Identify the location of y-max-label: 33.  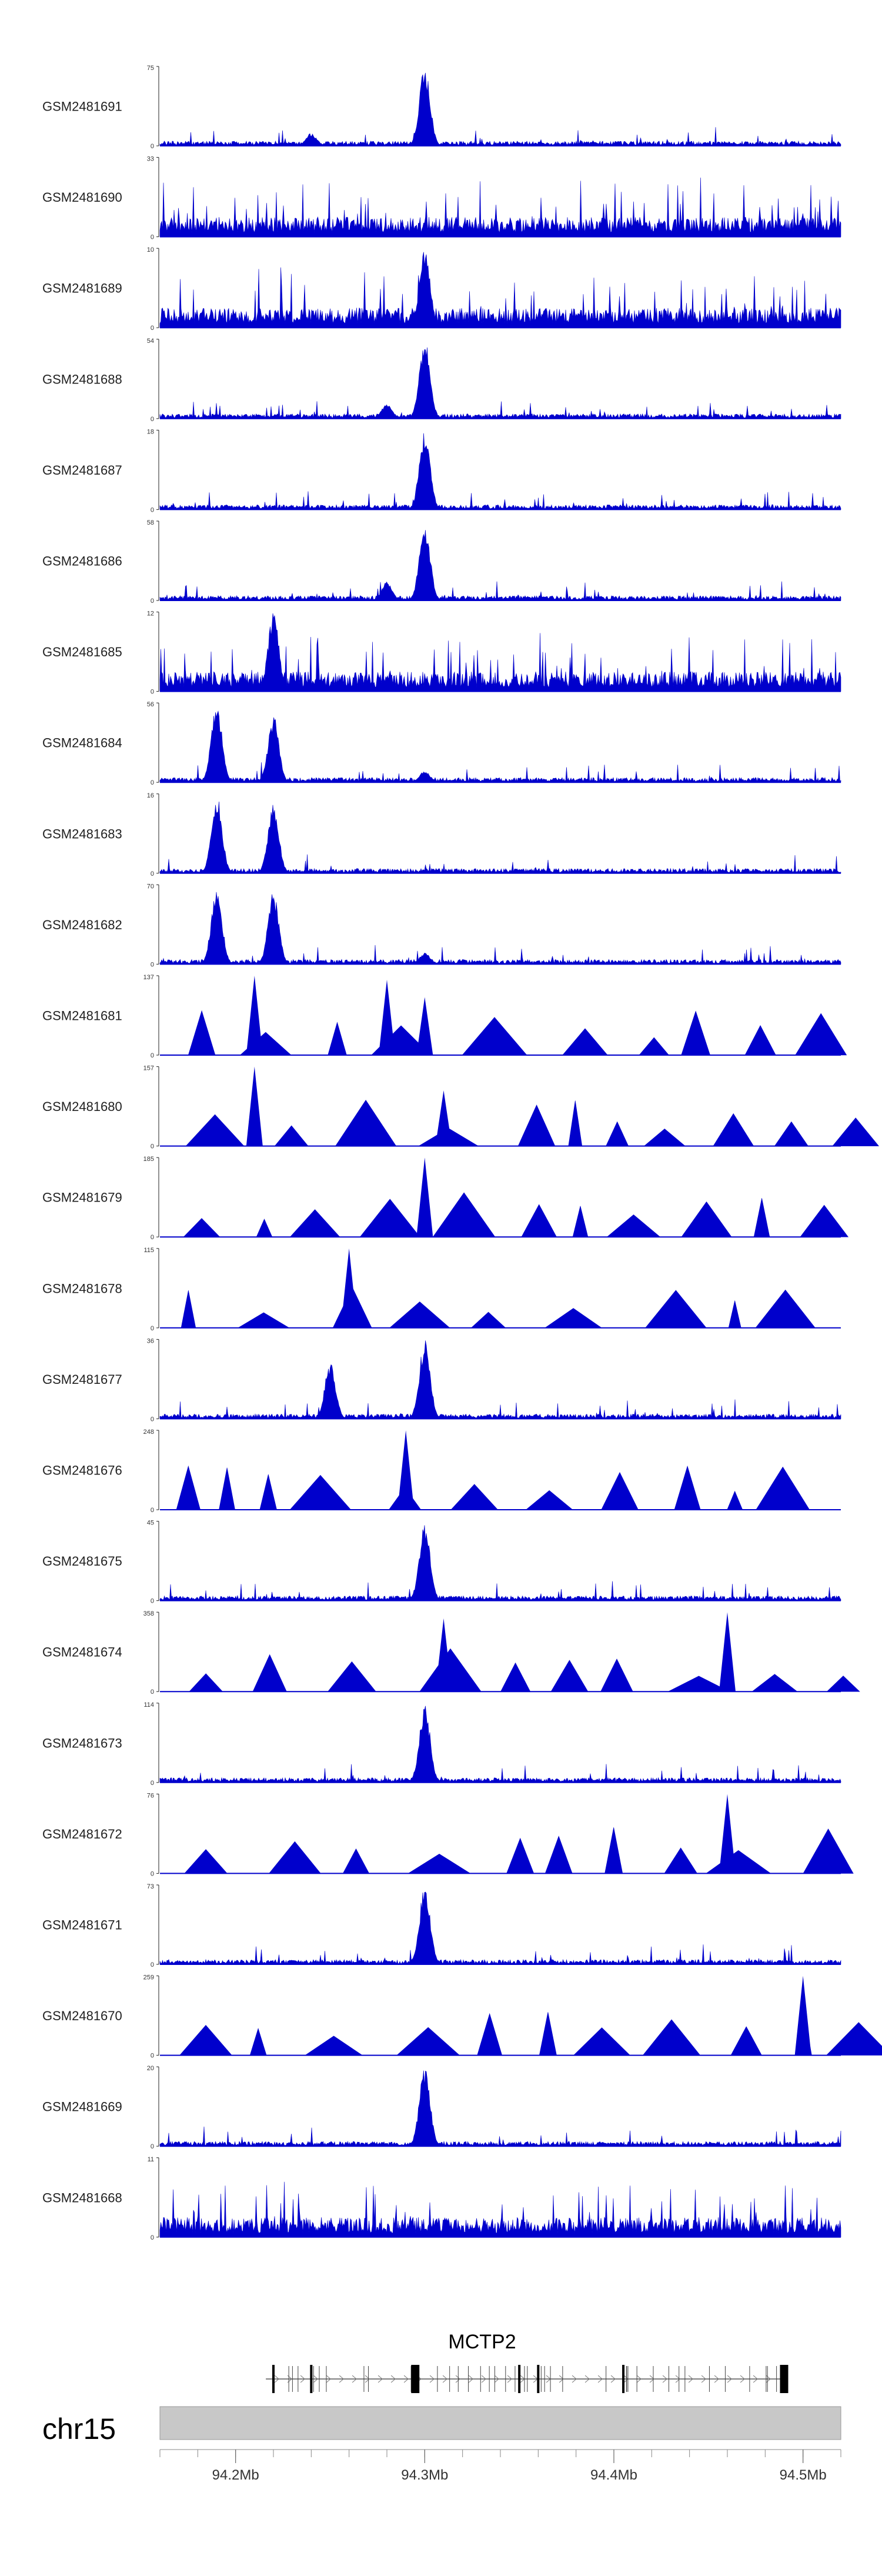
(150, 159).